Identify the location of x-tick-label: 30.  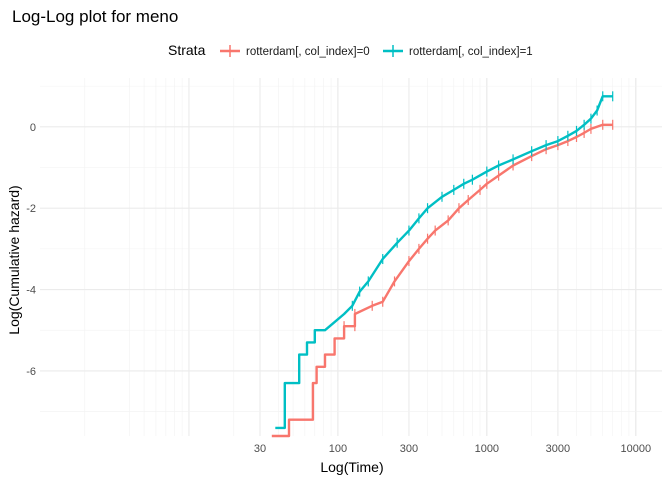
(260, 449).